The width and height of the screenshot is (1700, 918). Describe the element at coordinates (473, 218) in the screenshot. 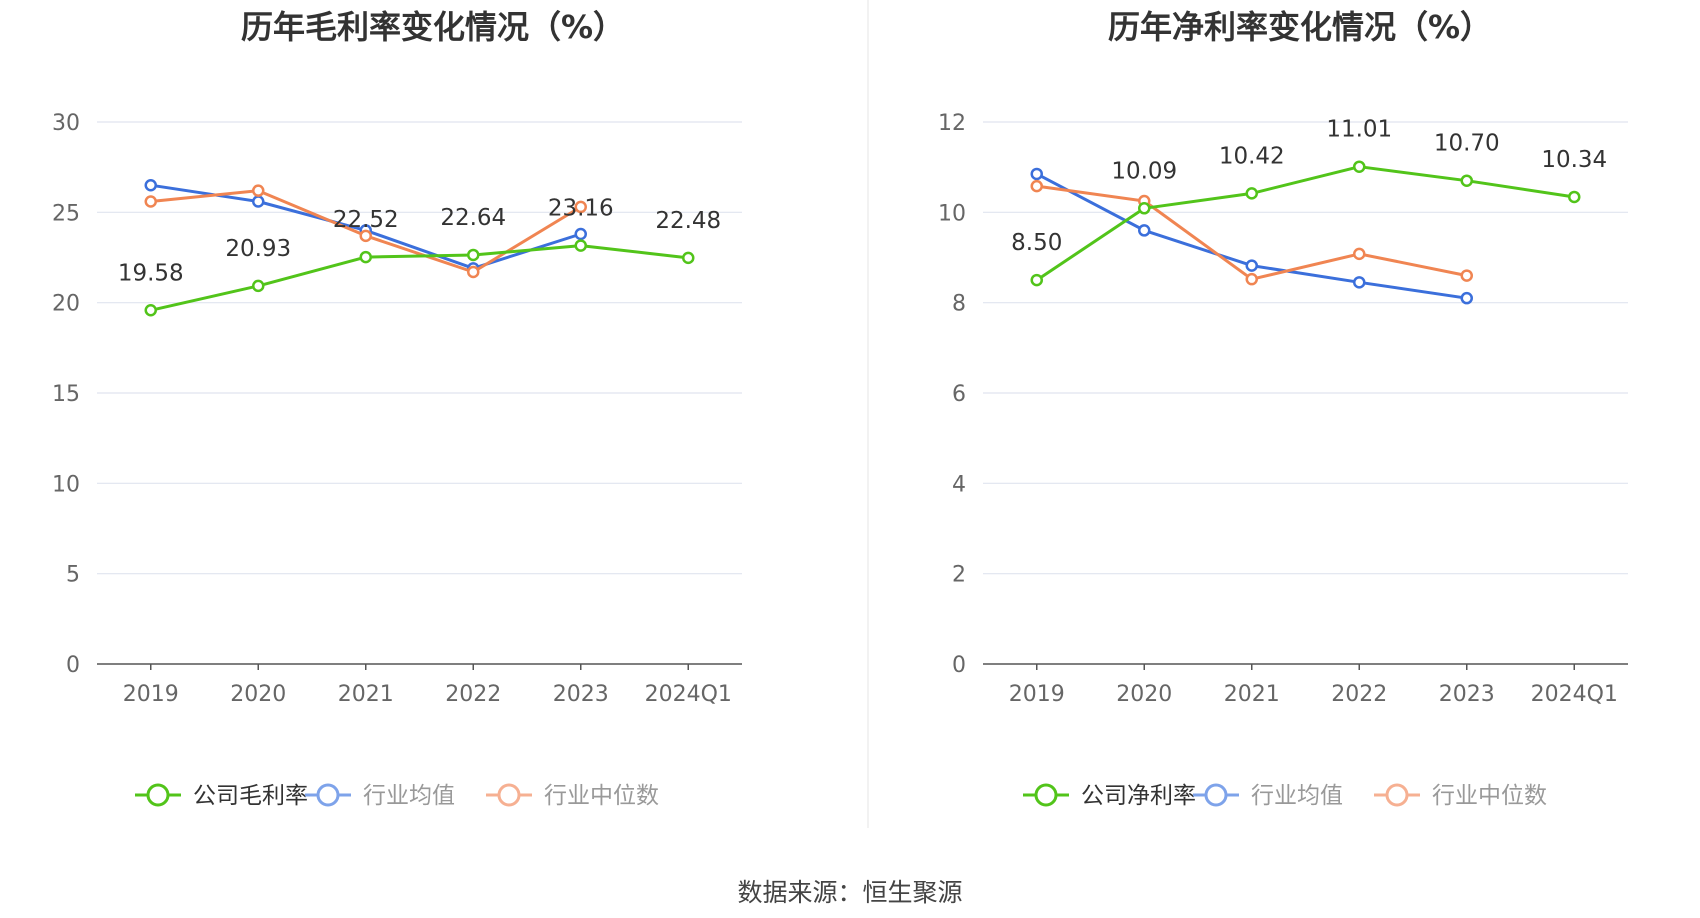

I see `data-label: 22.64` at that location.